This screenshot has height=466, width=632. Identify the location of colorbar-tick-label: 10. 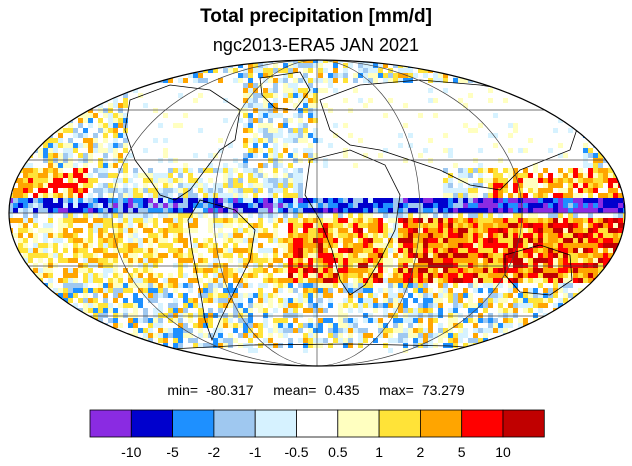
(503, 452).